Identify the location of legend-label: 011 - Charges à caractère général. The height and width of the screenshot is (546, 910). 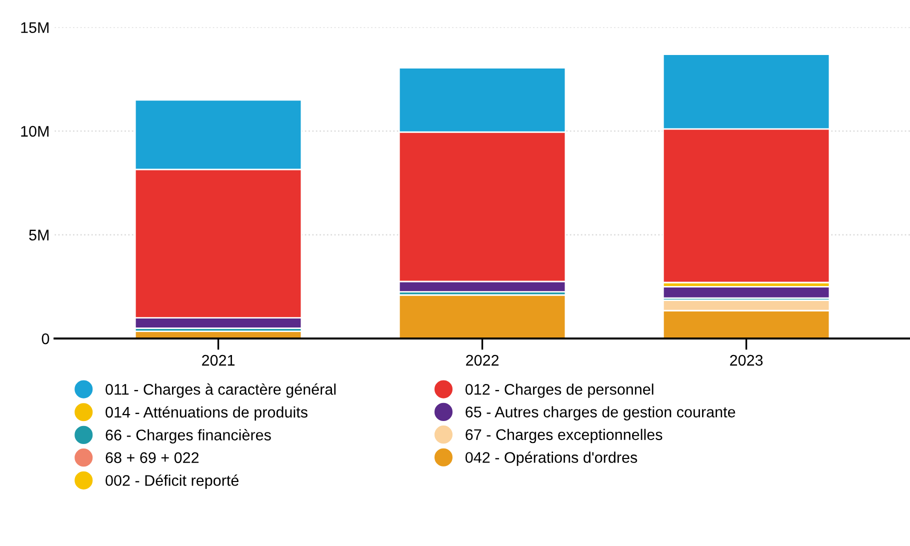
(221, 390).